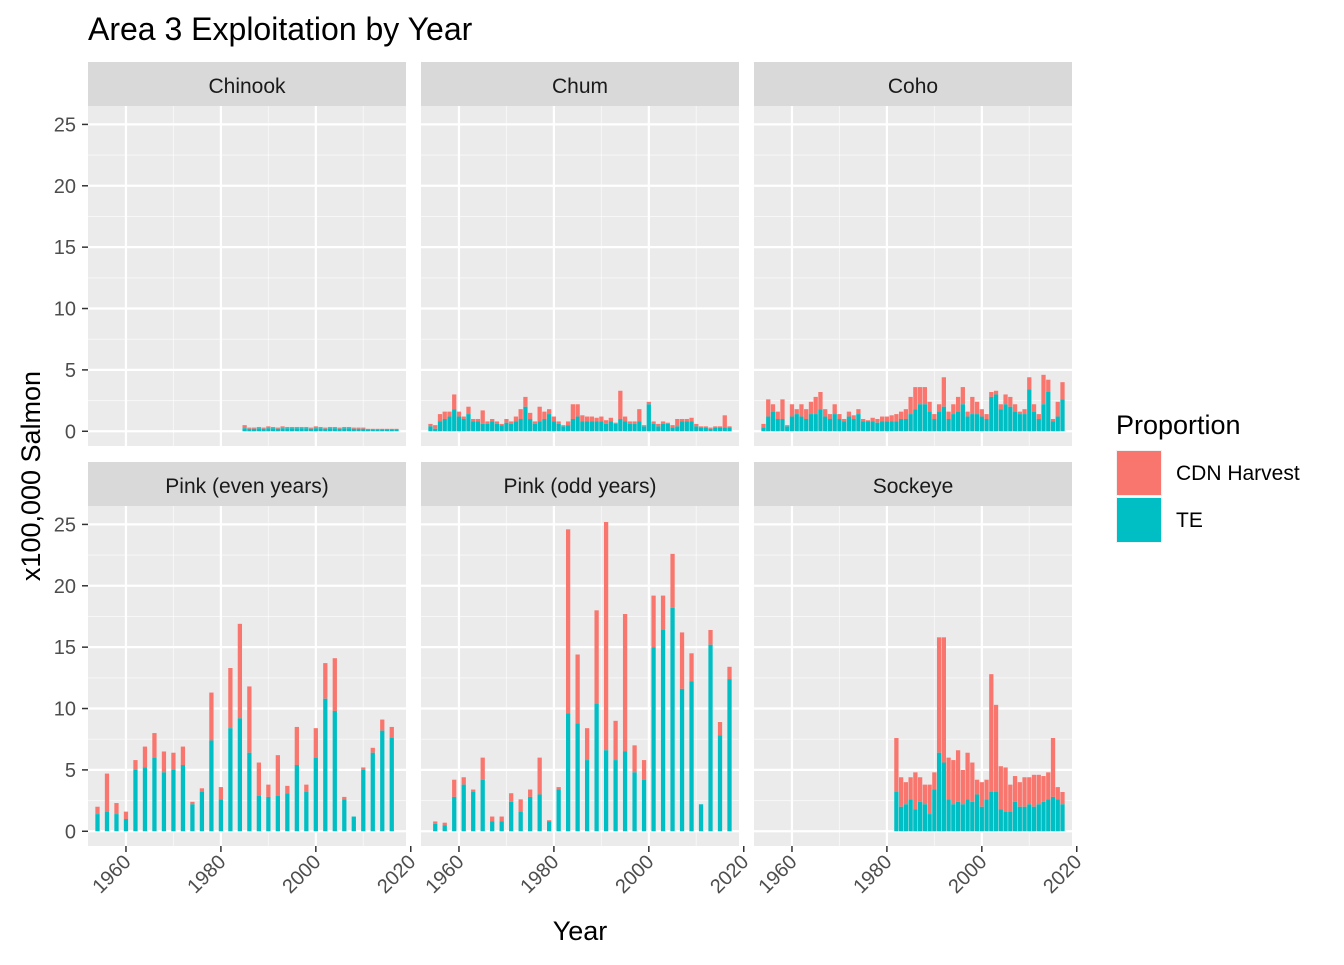  What do you see at coordinates (653, 621) in the screenshot?
I see `bar-cdn-harvest-2001` at bounding box center [653, 621].